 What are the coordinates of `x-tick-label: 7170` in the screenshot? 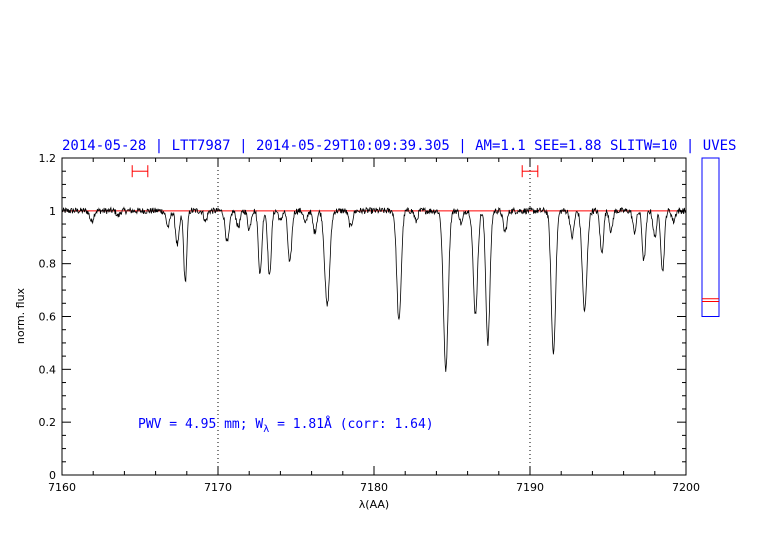 It's located at (218, 487).